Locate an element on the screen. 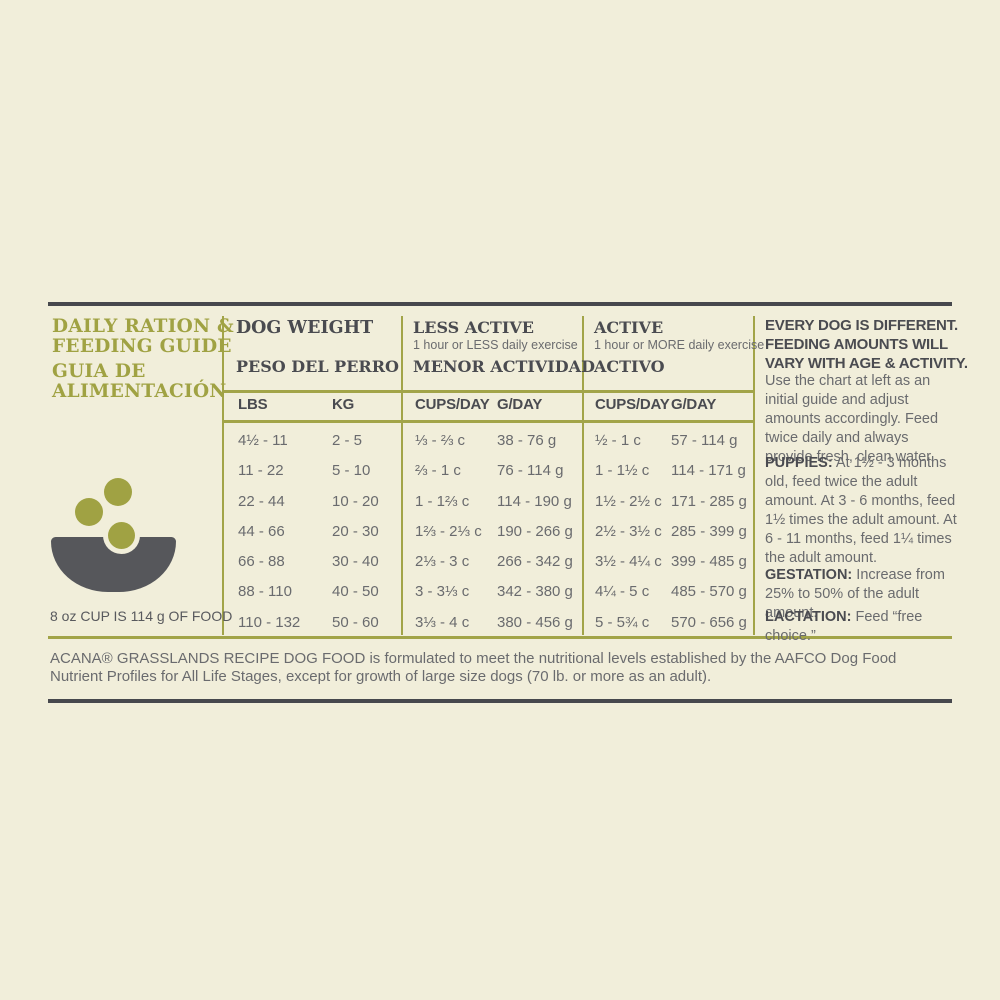  cell-active-cups: ½ - 1 c is located at coordinates (618, 440).